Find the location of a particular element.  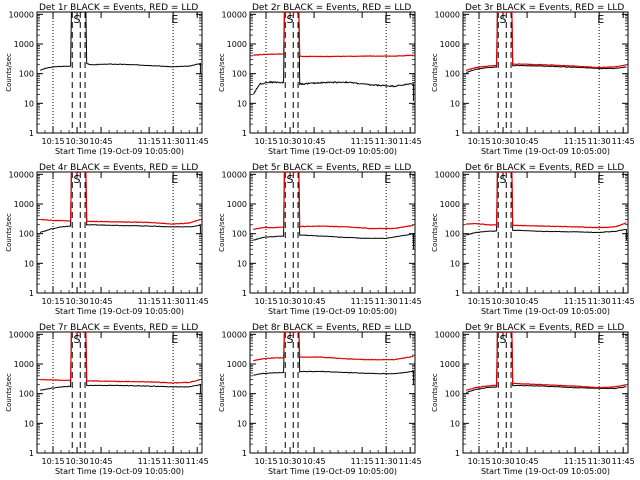

panel-title: Det 8r BLACK = Events, RED = LLD is located at coordinates (331, 328).